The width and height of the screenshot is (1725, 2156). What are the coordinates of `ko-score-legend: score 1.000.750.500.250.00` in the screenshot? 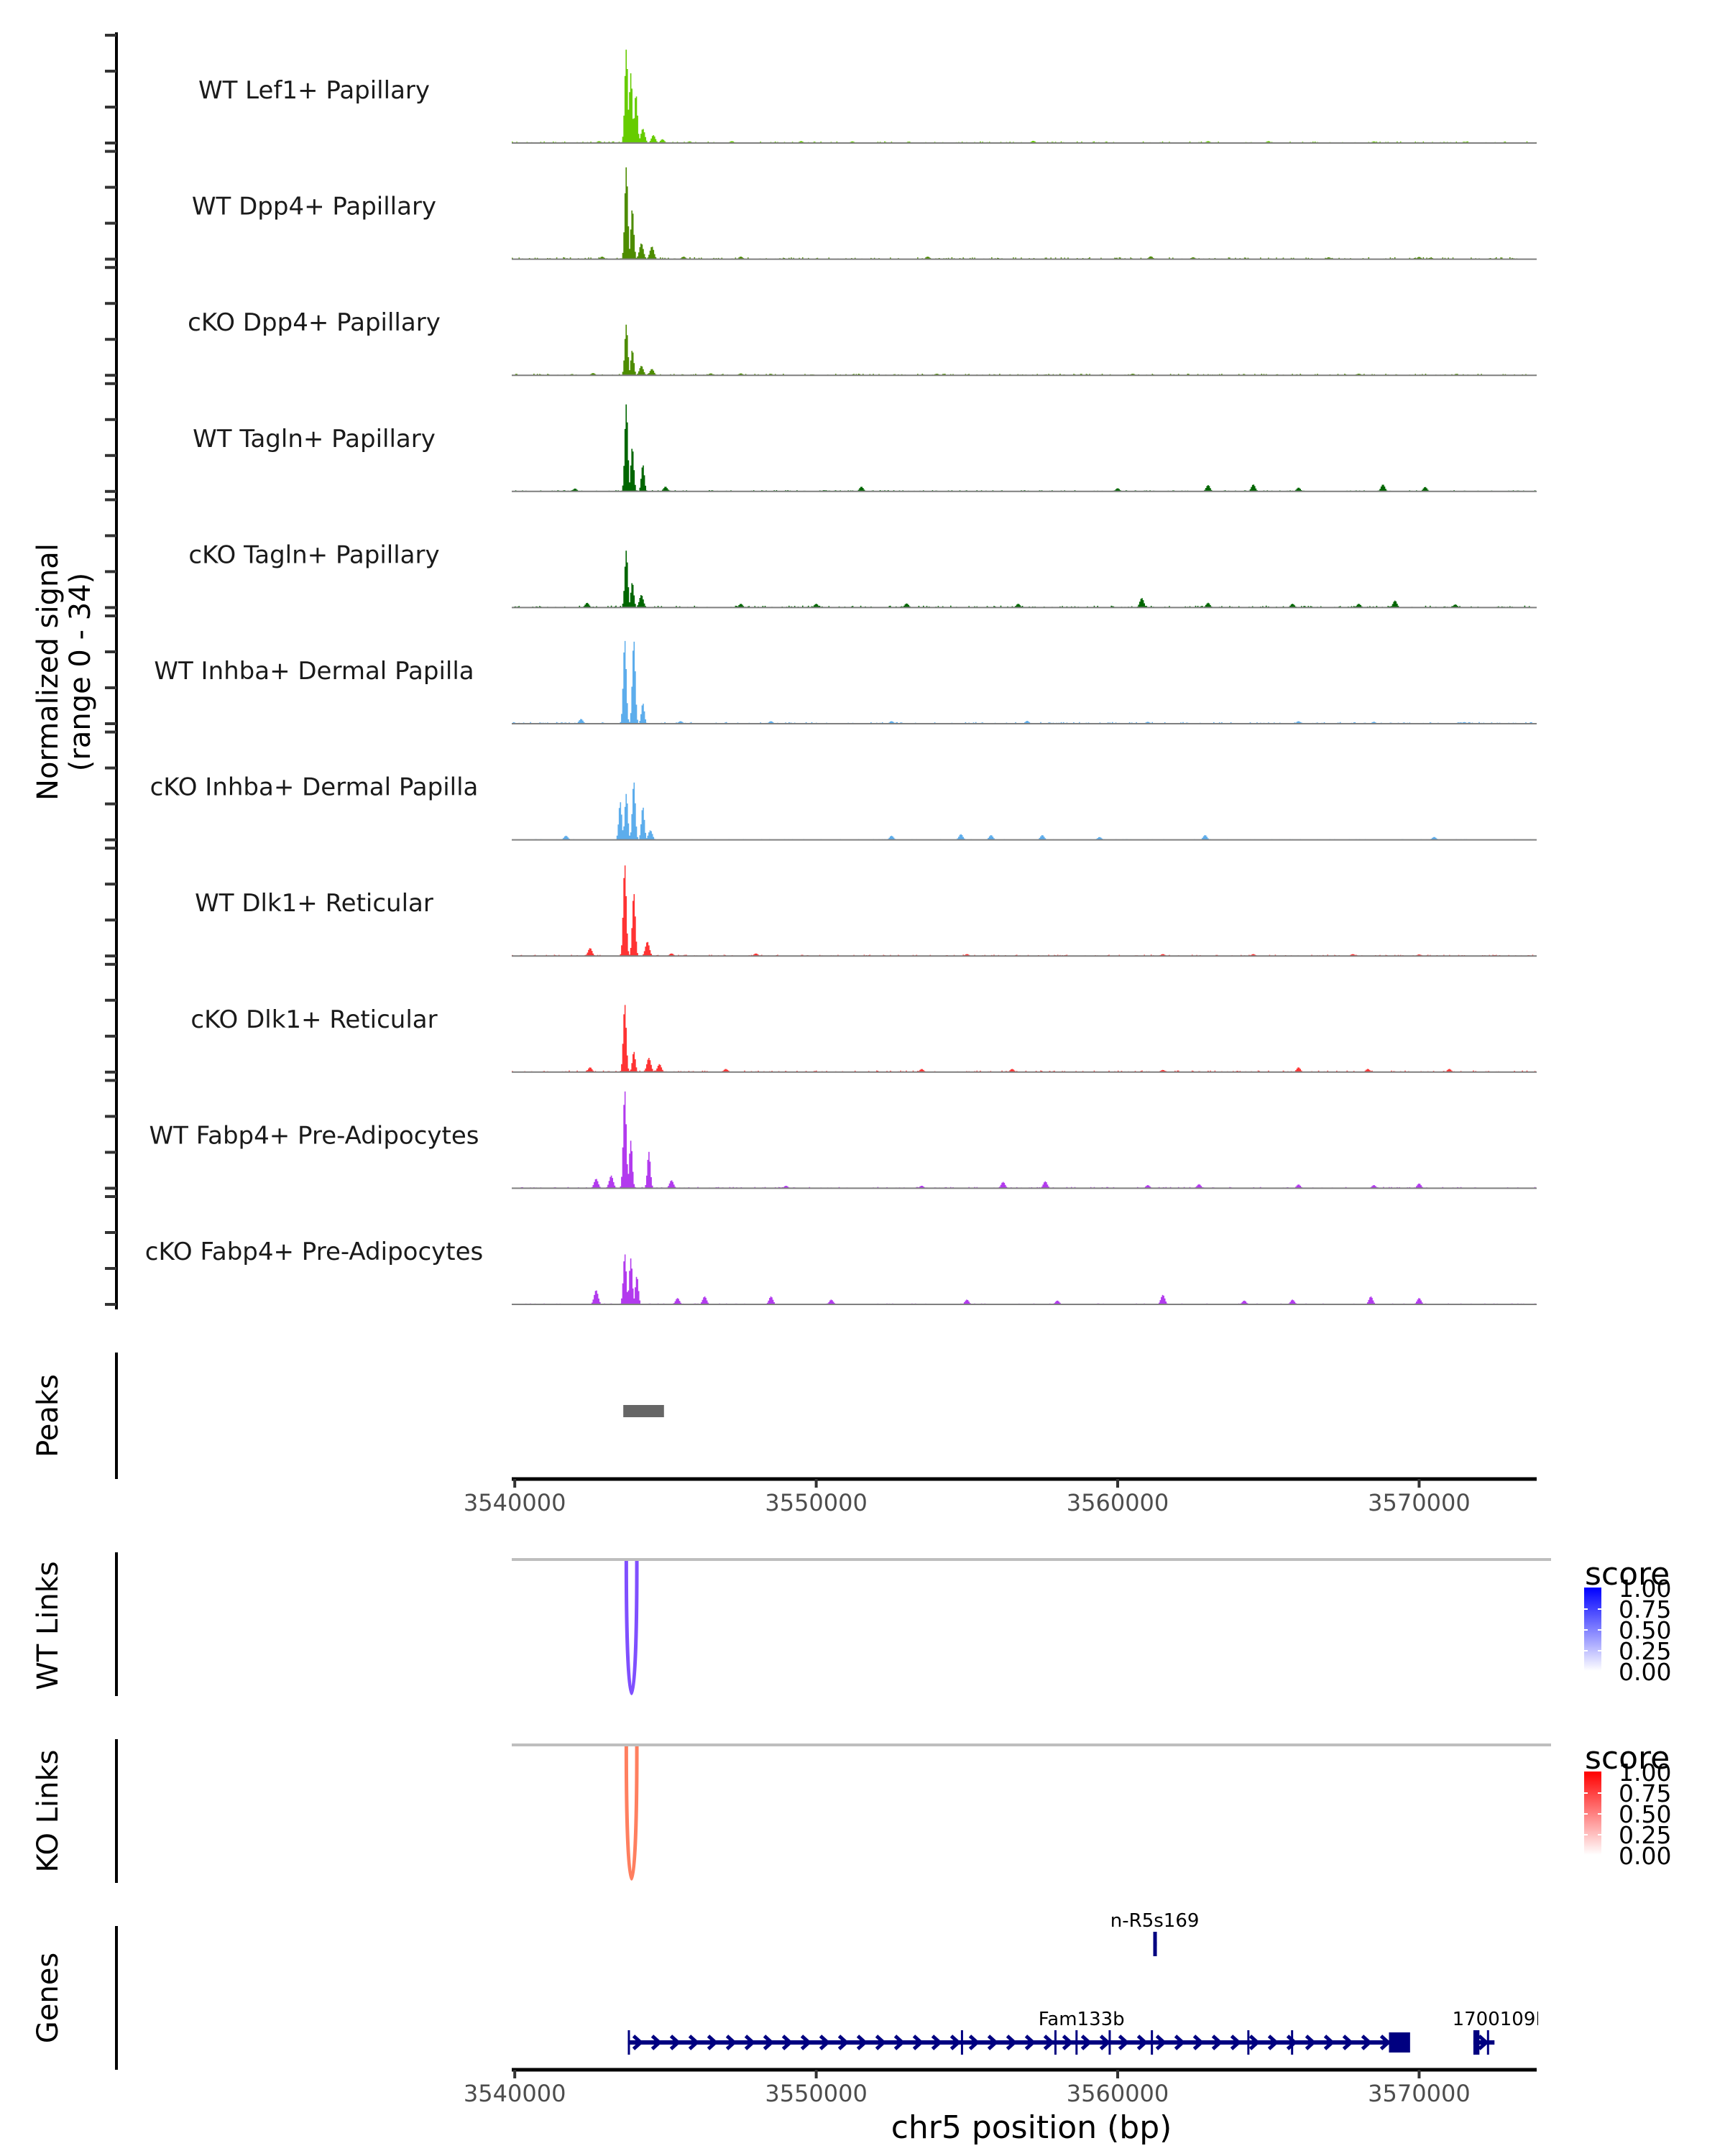 It's located at (1627, 1805).